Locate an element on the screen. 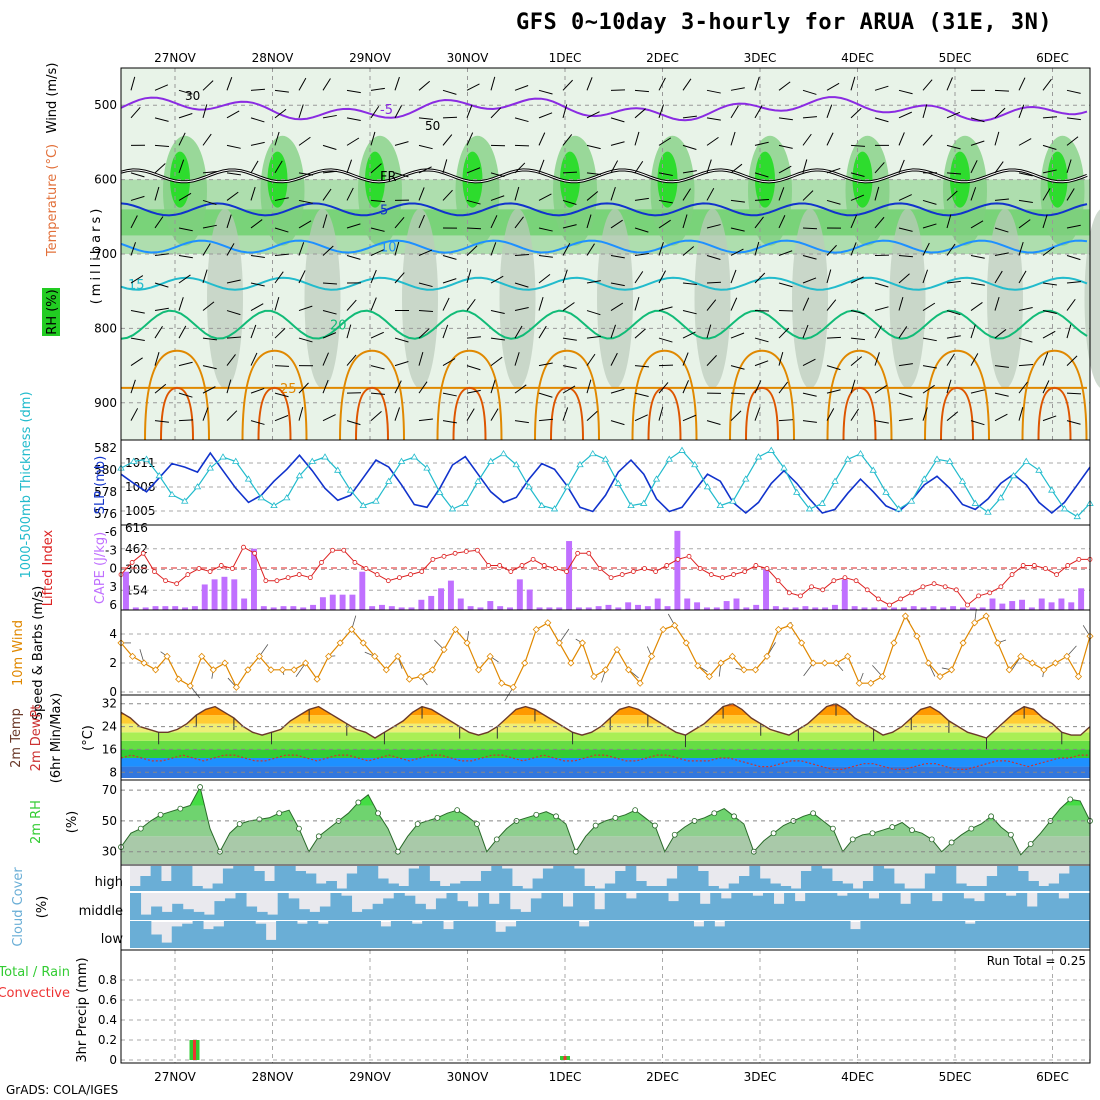  rh-dry-column is located at coordinates (322, 298).